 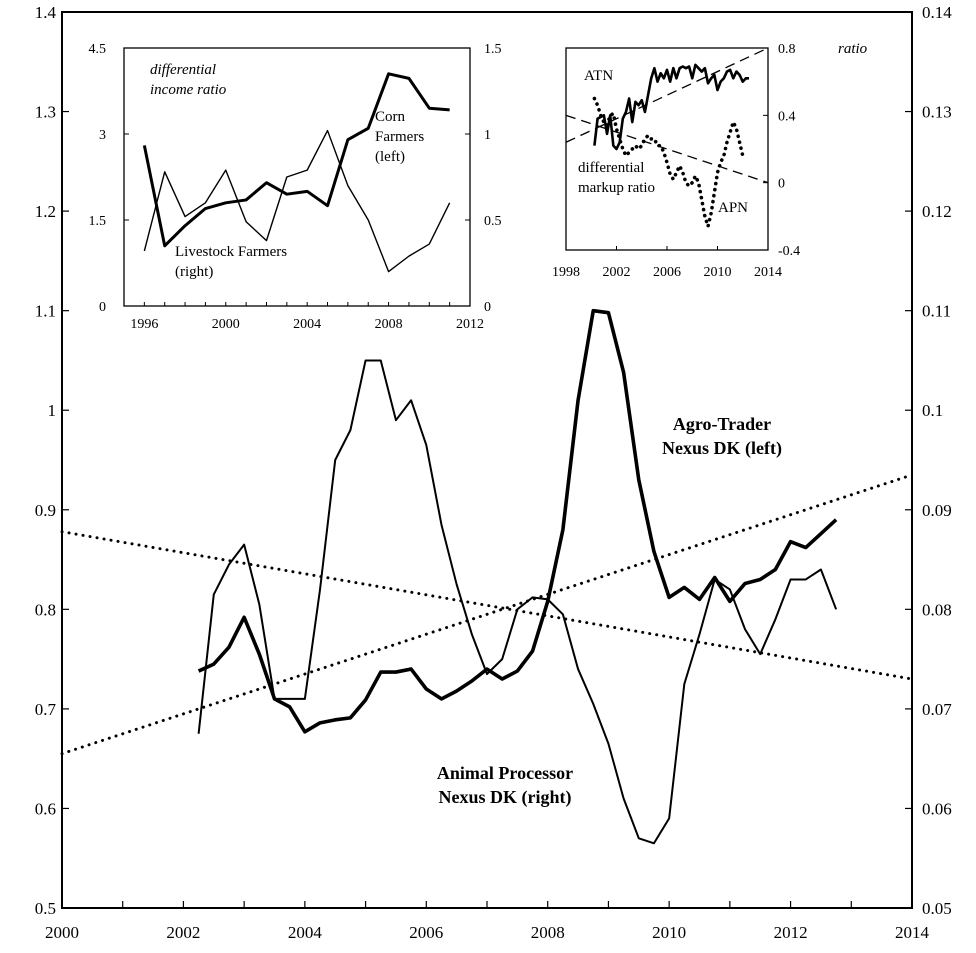 What do you see at coordinates (617, 272) in the screenshot?
I see `inset-right-x-tick-label: 2002` at bounding box center [617, 272].